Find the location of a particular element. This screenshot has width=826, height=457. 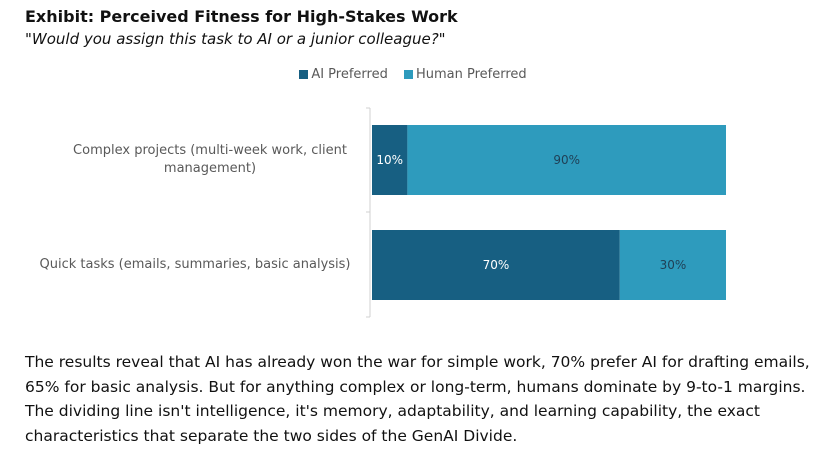

legend-label-human: Human Preferred is located at coordinates (471, 74).